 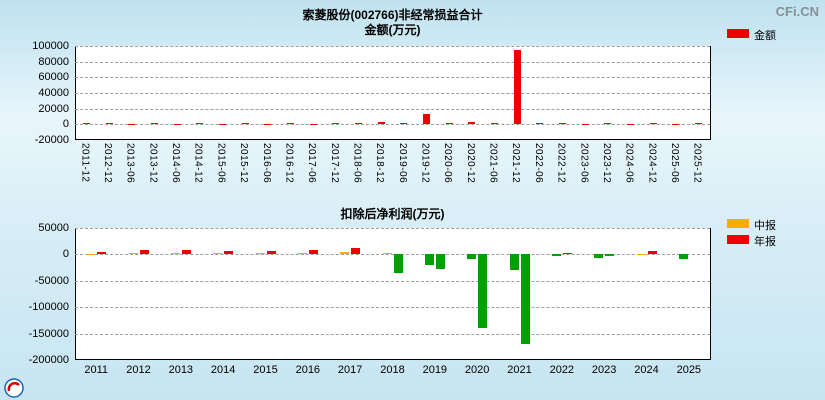 What do you see at coordinates (435, 370) in the screenshot?
I see `x-tick-label: 2019` at bounding box center [435, 370].